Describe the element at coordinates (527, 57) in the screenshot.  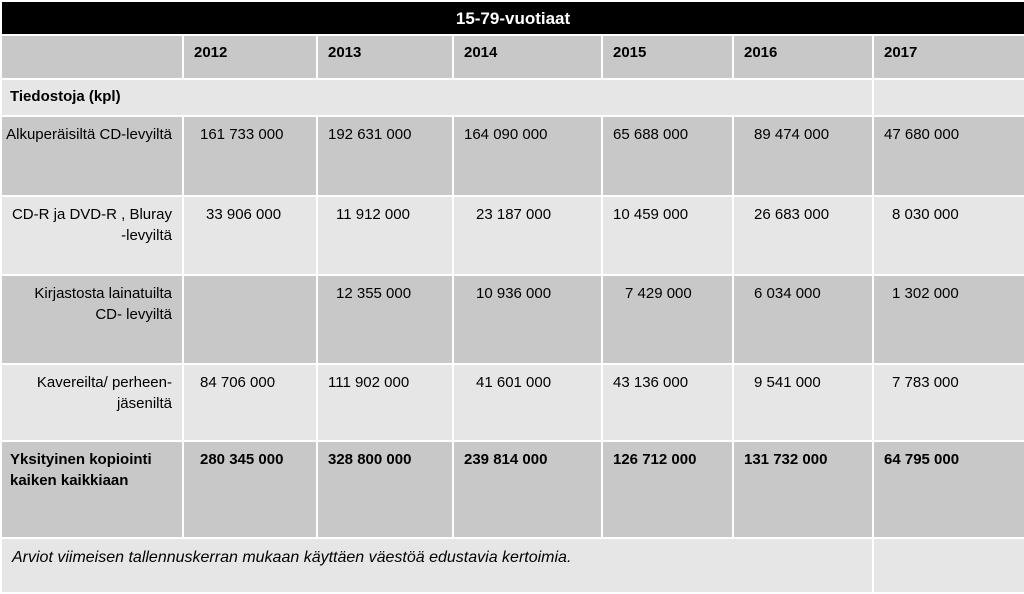
I see `year-header: 2014` at that location.